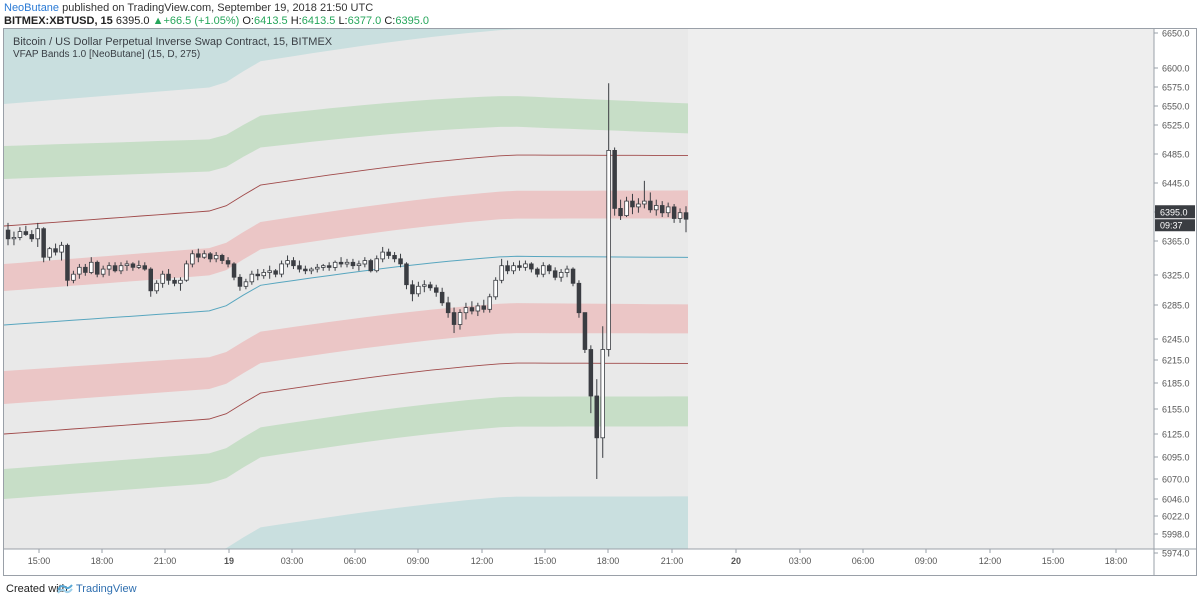  What do you see at coordinates (107, 54) in the screenshot?
I see `indicator-label: VFAP Bands 1.0 [NeoButane] (15, D, 275)` at bounding box center [107, 54].